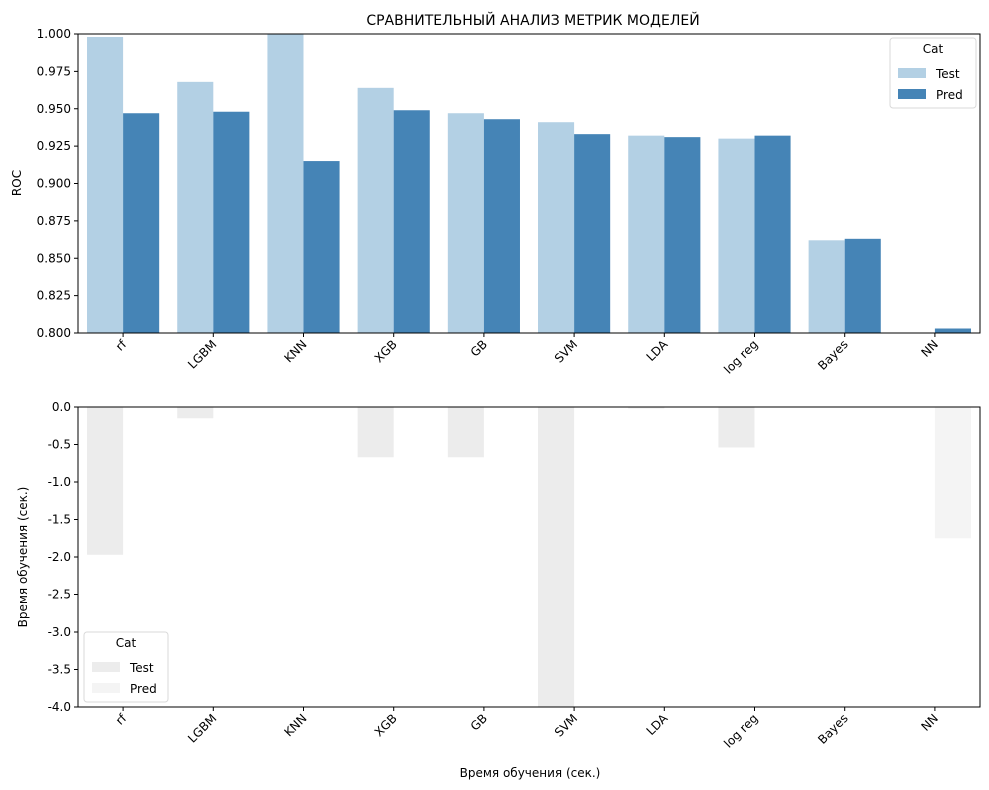 The height and width of the screenshot is (790, 989). Describe the element at coordinates (501, 226) in the screenshot. I see `bar-pred-gb` at that location.